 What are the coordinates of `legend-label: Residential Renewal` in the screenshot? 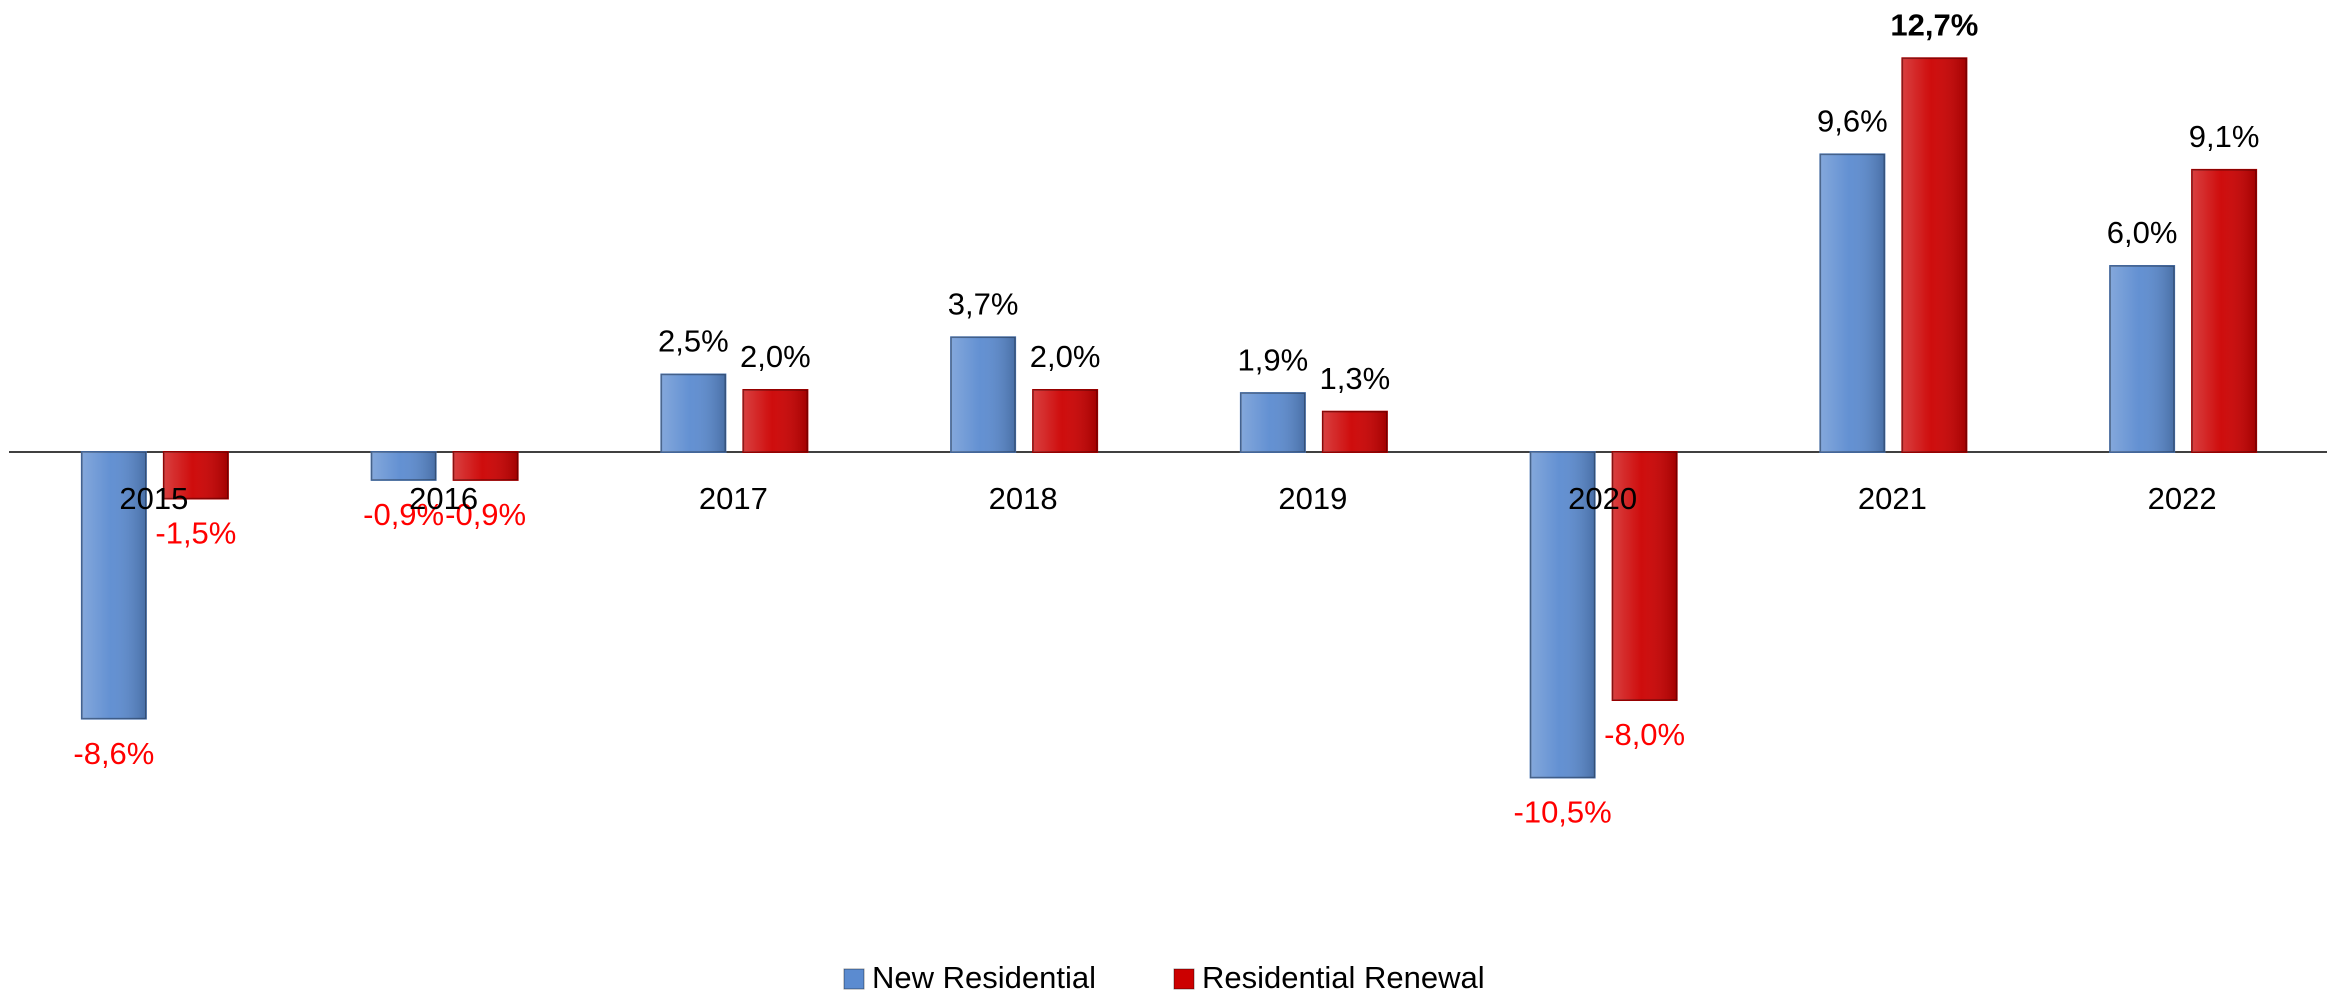 It's located at (1343, 977).